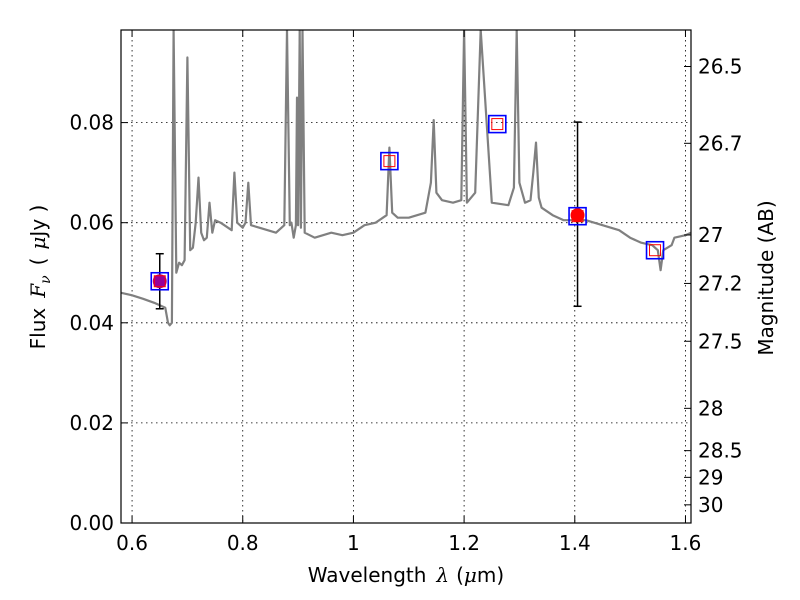 The height and width of the screenshot is (600, 800). I want to click on x-tick-label: 1.4, so click(575, 543).